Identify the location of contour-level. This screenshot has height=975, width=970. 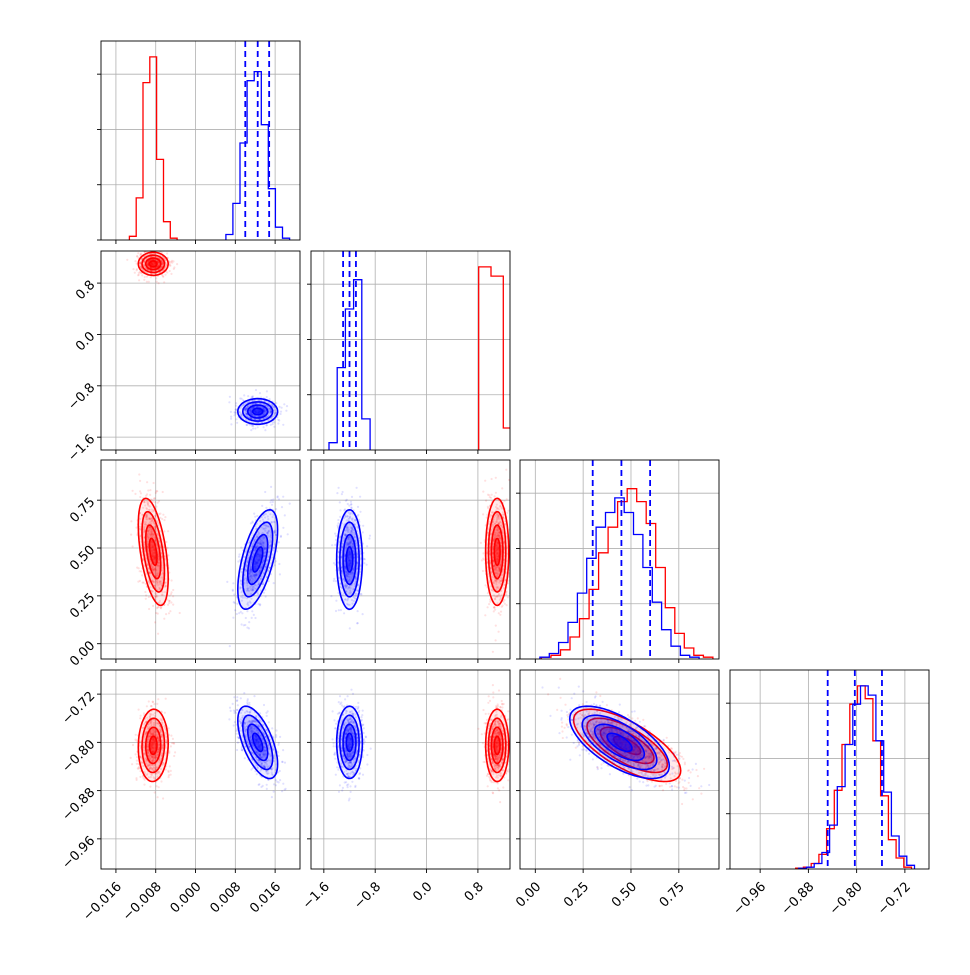
(497, 552).